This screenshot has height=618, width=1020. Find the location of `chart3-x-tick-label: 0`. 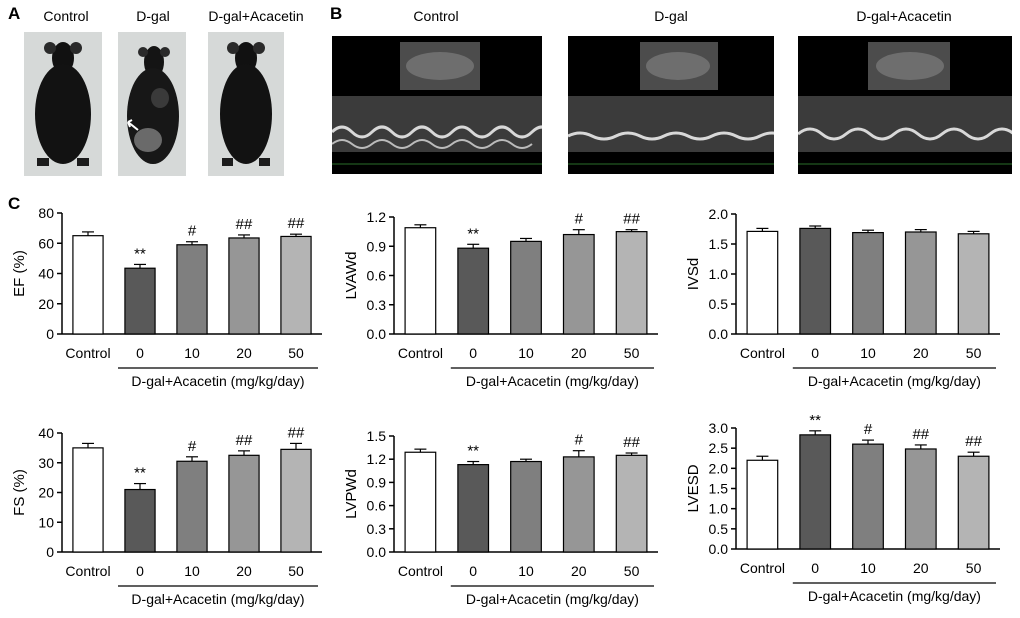

chart3-x-tick-label: 0 is located at coordinates (815, 353).